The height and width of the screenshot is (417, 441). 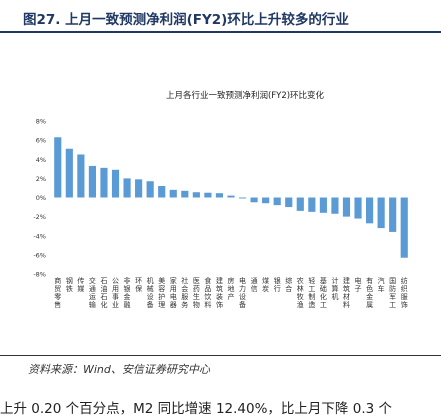 What do you see at coordinates (161, 292) in the screenshot?
I see `x-tick-label: 美容护理` at bounding box center [161, 292].